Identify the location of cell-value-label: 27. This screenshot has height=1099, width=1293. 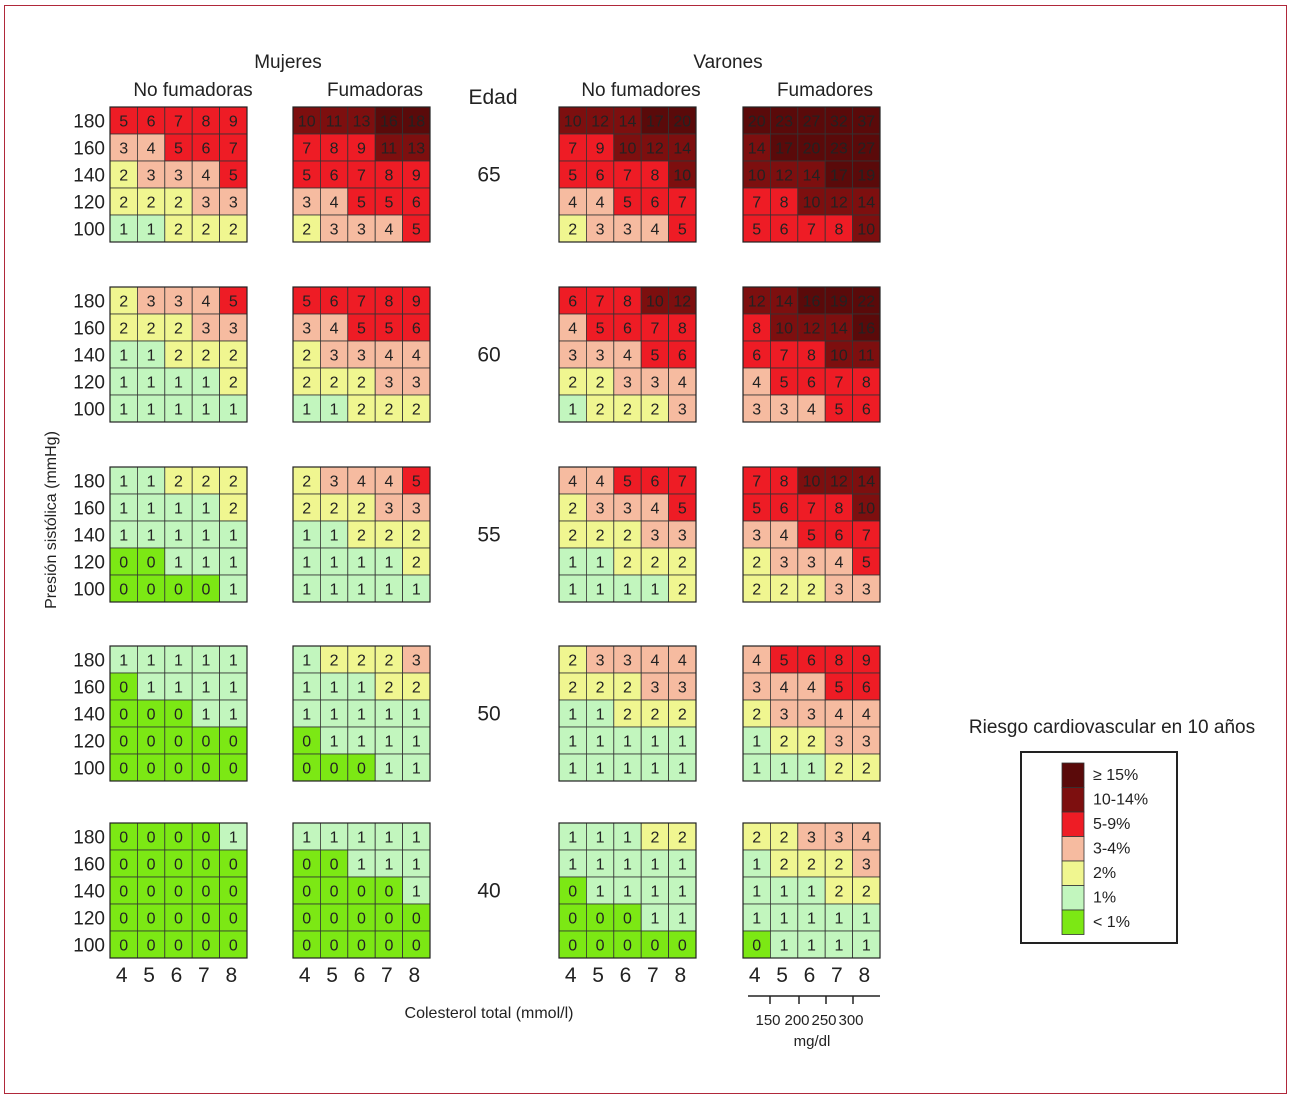
(866, 149).